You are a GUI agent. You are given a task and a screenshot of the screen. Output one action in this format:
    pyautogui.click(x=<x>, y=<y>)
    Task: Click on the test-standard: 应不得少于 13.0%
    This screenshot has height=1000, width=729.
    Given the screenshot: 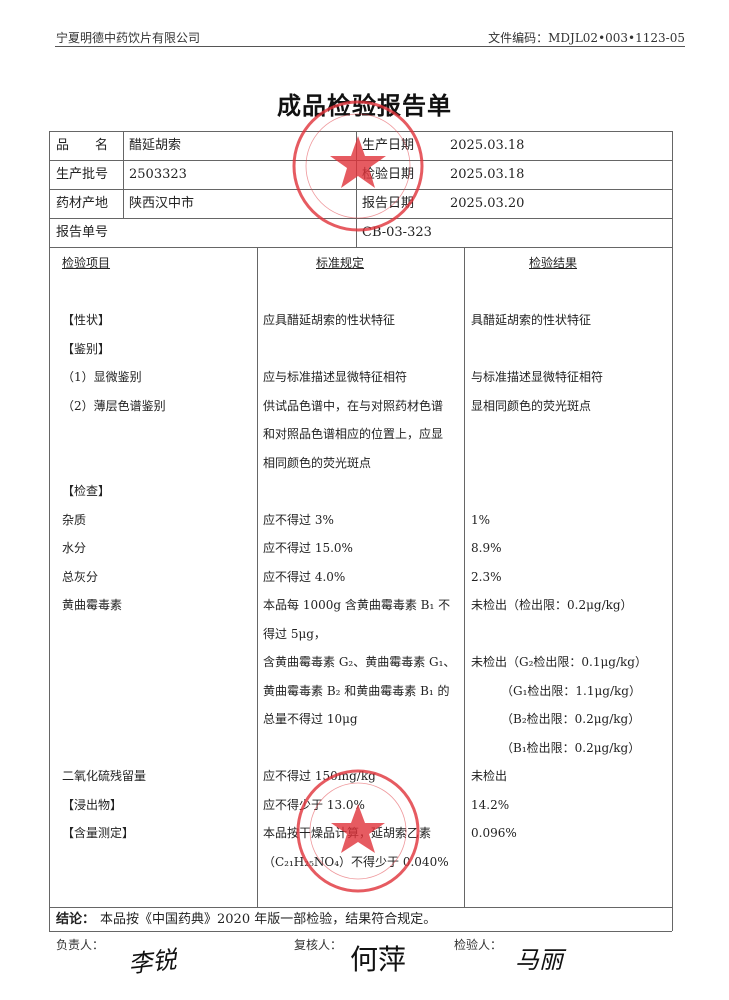 What is the action you would take?
    pyautogui.click(x=314, y=804)
    